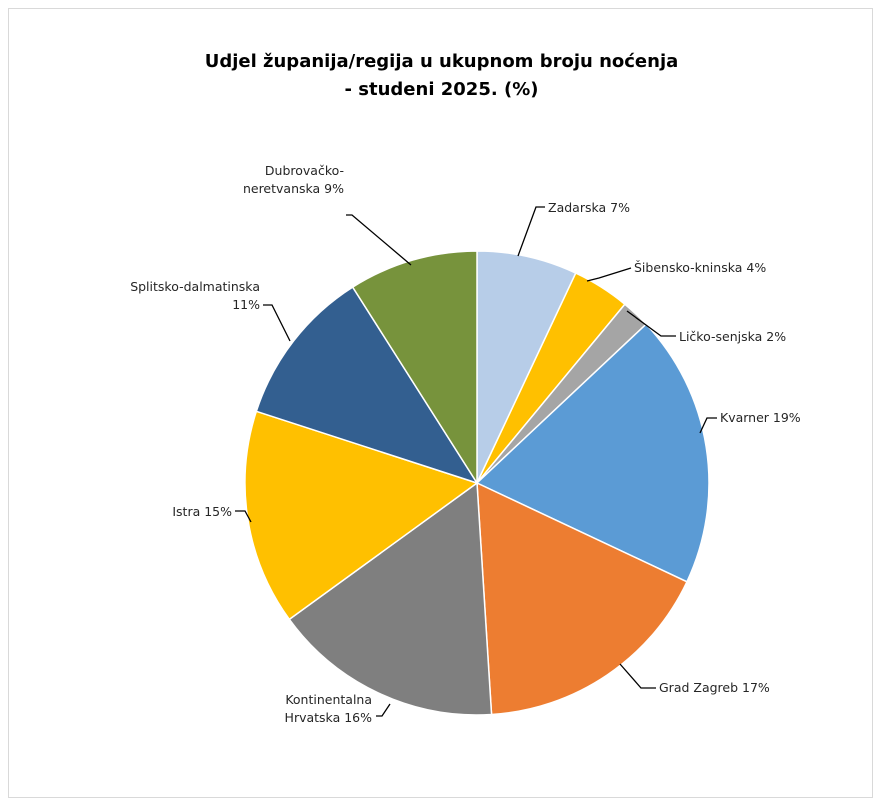  I want to click on slice-label-line: Grad Zagreb 17%, so click(714, 687).